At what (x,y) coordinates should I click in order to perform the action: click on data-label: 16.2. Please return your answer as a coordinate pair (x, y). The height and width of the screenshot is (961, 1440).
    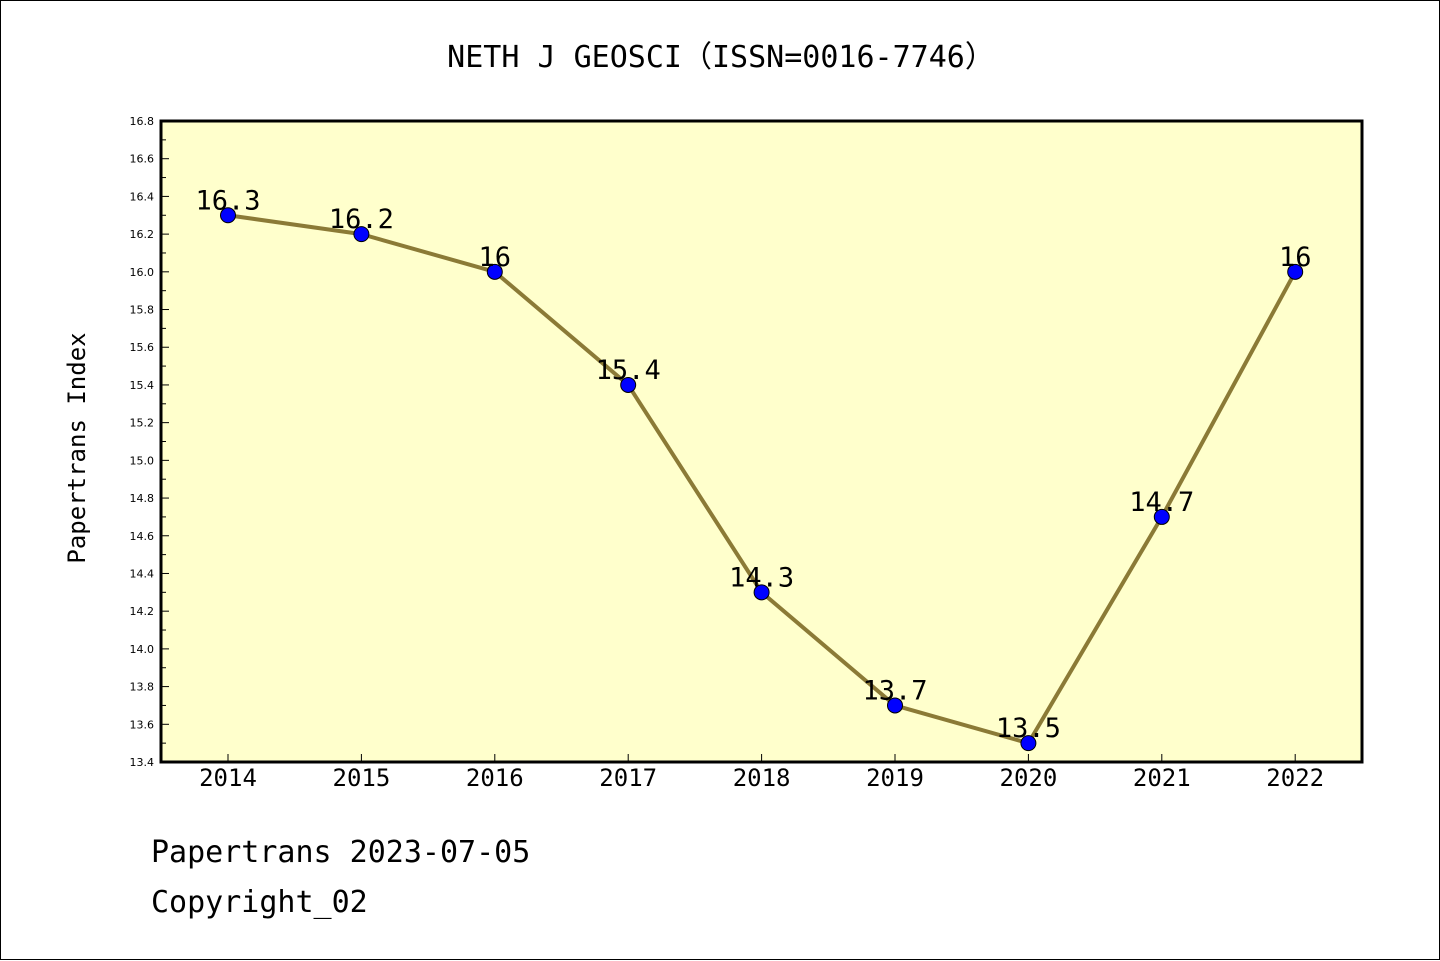
    Looking at the image, I should click on (361, 219).